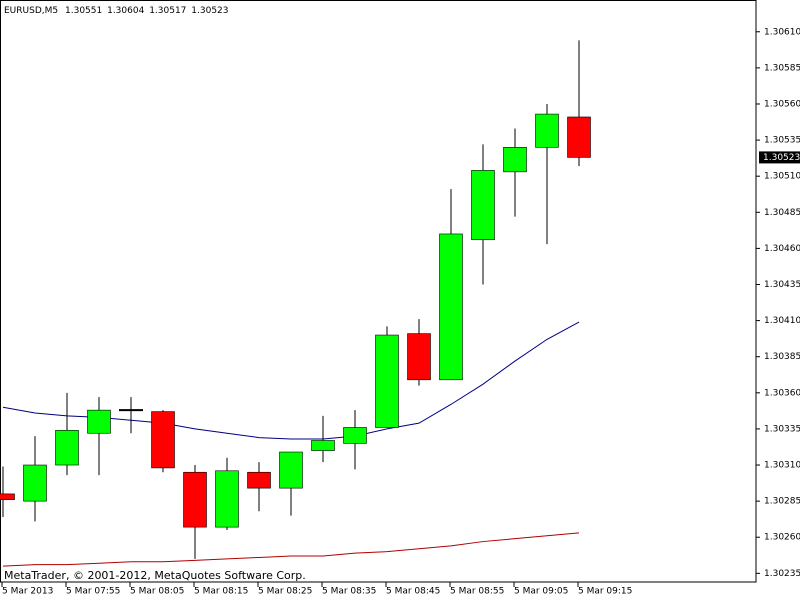  What do you see at coordinates (782, 285) in the screenshot?
I see `y-tick-label: 1.30435` at bounding box center [782, 285].